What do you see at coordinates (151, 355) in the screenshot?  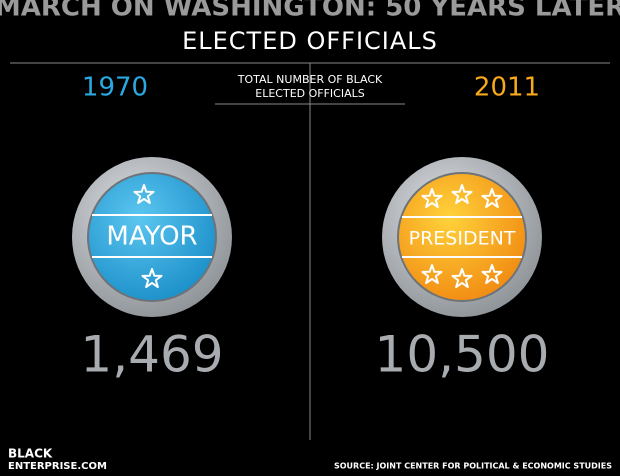 I see `number: 1,469` at bounding box center [151, 355].